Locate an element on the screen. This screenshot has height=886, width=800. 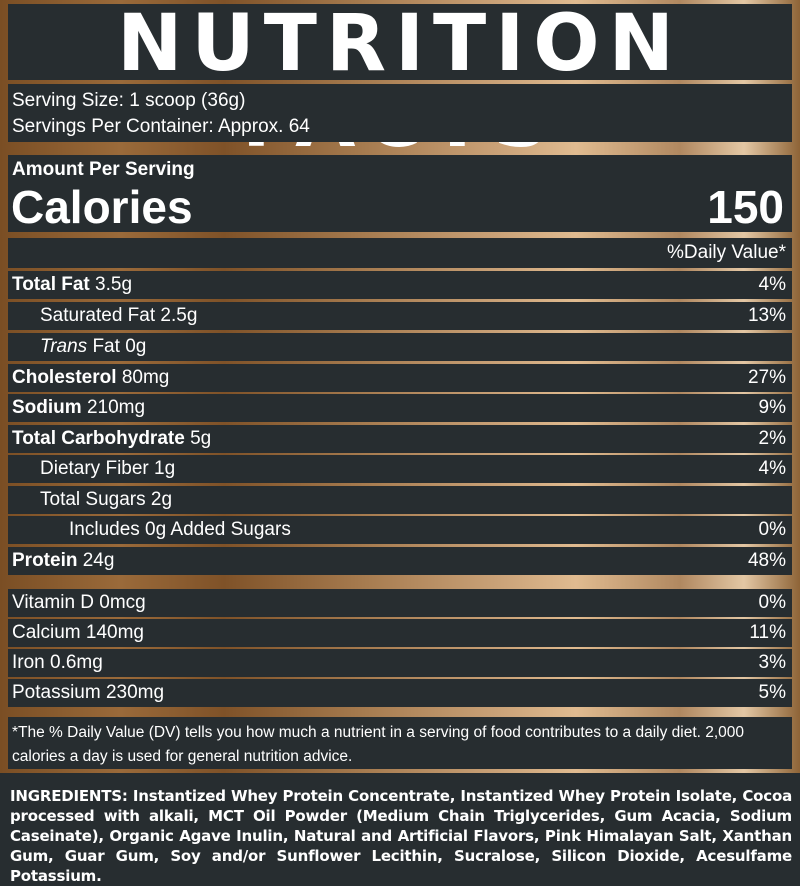
nutrient-amount: 2g is located at coordinates (161, 499).